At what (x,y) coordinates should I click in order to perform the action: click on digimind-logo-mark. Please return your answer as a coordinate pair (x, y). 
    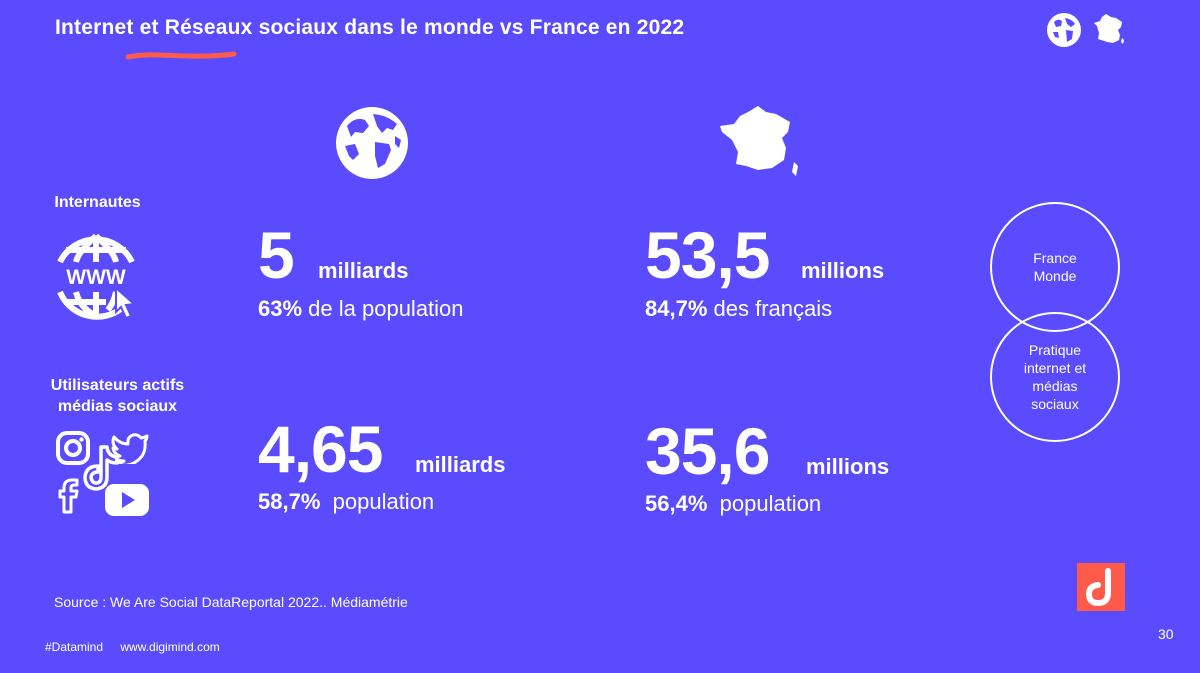
    Looking at the image, I should click on (1098, 587).